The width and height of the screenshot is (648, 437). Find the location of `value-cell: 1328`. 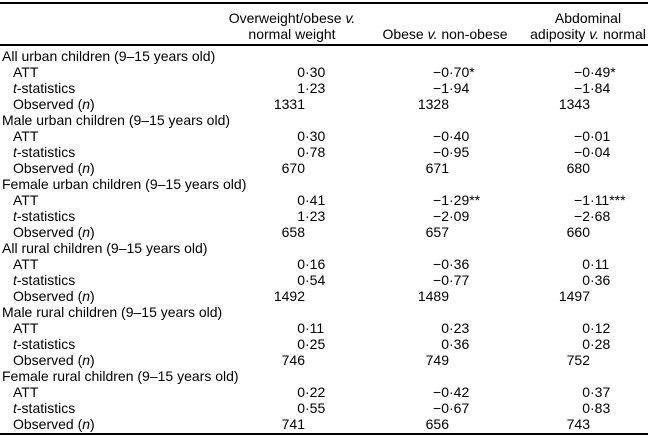

value-cell: 1328 is located at coordinates (445, 104).